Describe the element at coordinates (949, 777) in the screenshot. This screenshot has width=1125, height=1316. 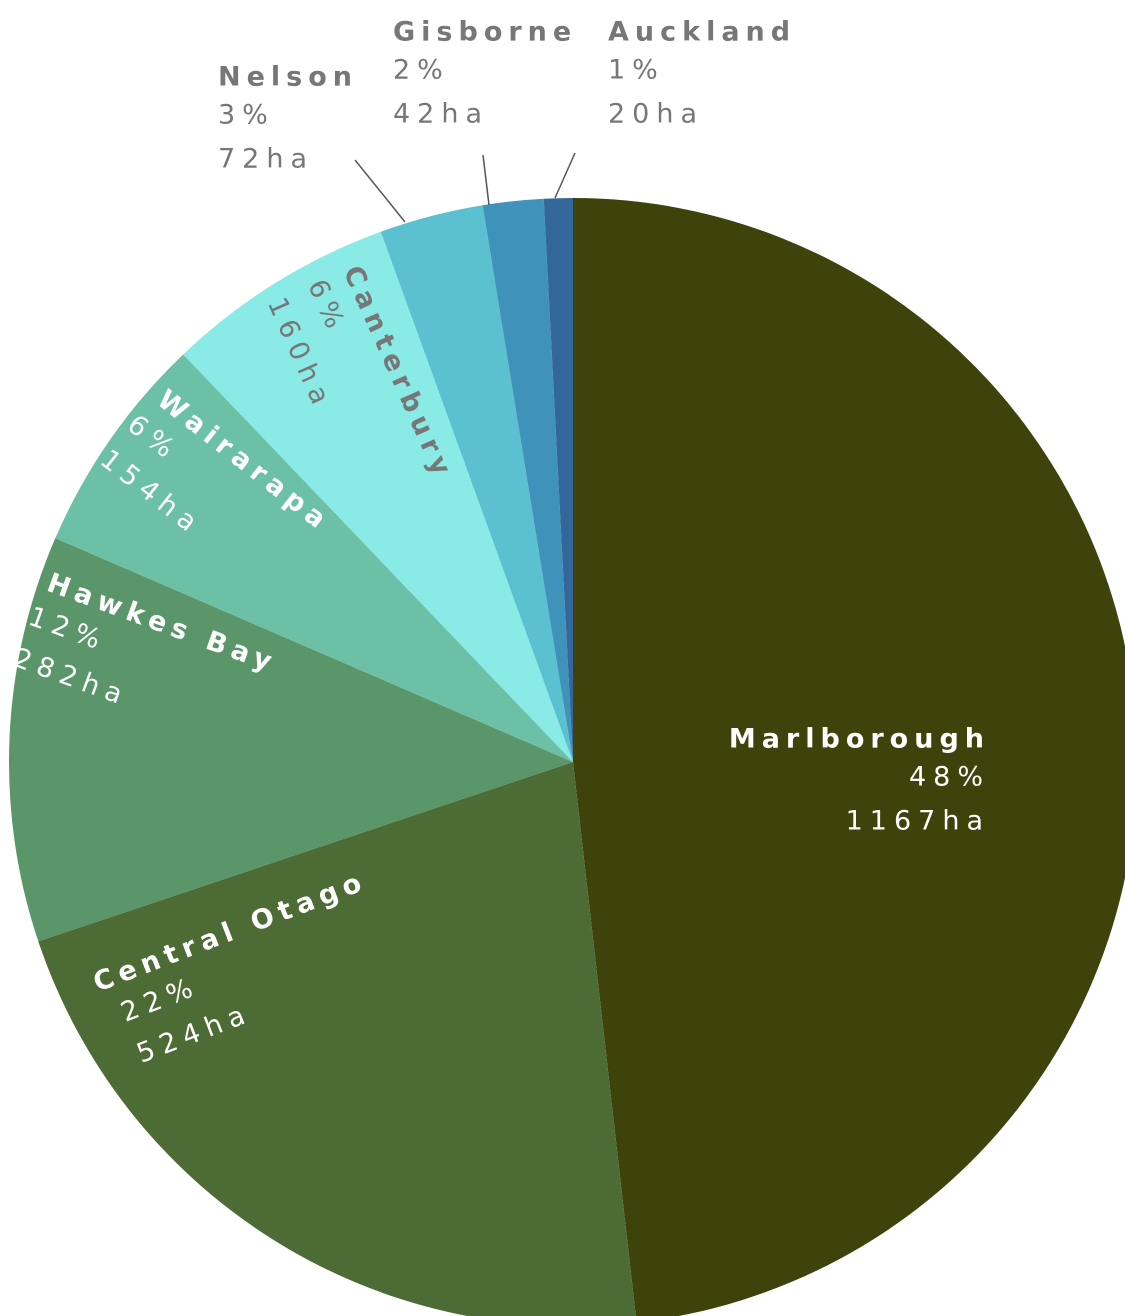
I see `percent-label: 48%` at that location.